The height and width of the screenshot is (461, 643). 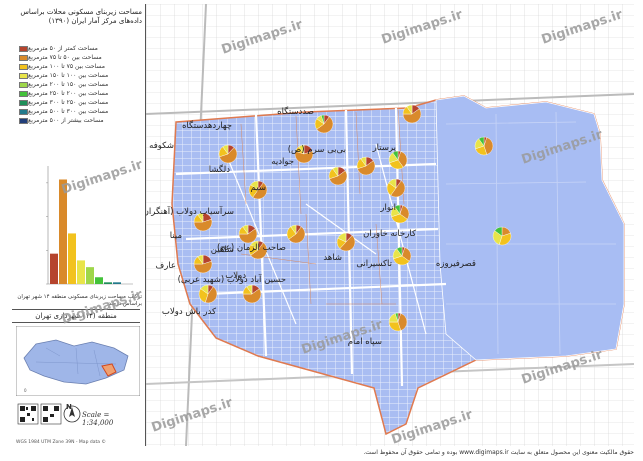 I want to click on legend-label: مساحت بین ۲۵۰ تا ۳۰۰ مترمربع, so click(x=68, y=102).